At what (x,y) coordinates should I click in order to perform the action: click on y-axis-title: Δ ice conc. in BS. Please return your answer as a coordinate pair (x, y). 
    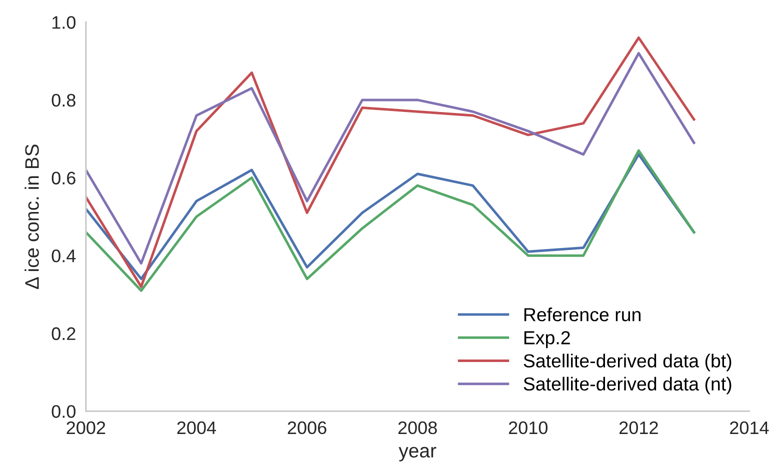
    Looking at the image, I should click on (31, 217).